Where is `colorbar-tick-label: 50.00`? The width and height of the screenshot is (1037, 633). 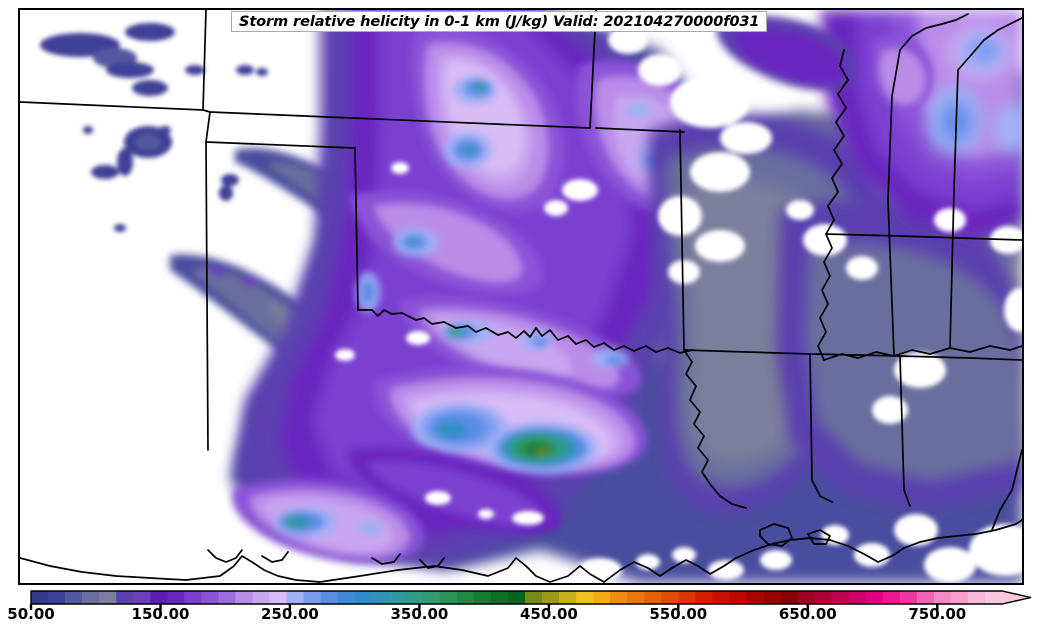 colorbar-tick-label: 50.00 is located at coordinates (31, 614).